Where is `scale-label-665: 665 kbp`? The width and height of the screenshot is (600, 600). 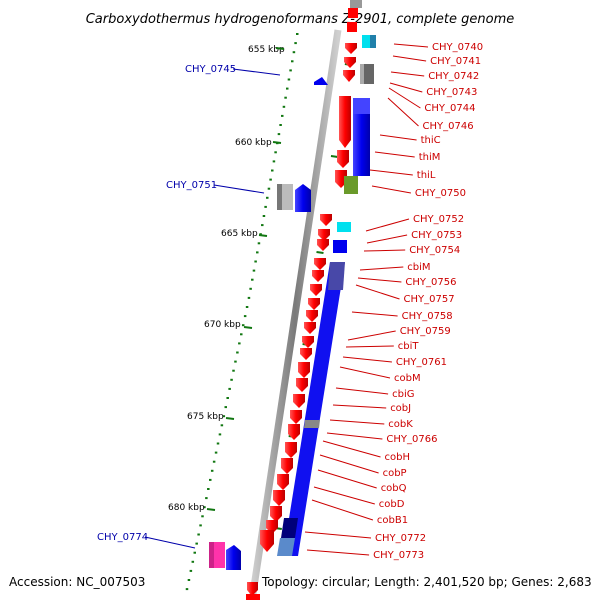
scale-label-665: 665 kbp is located at coordinates (239, 234).